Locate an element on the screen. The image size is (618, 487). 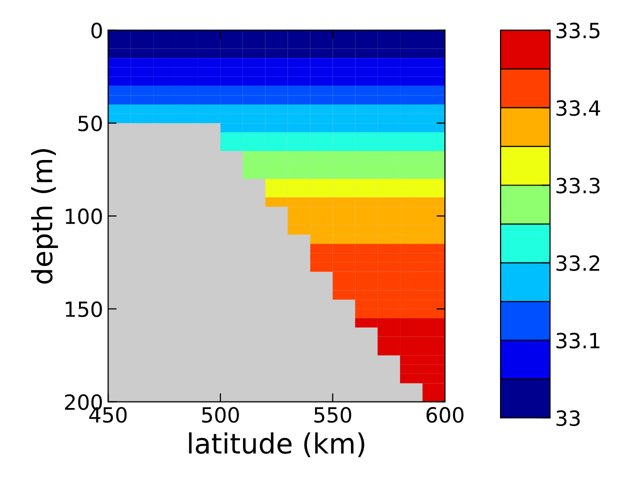
y-tick-label: 50 is located at coordinates (90, 124).